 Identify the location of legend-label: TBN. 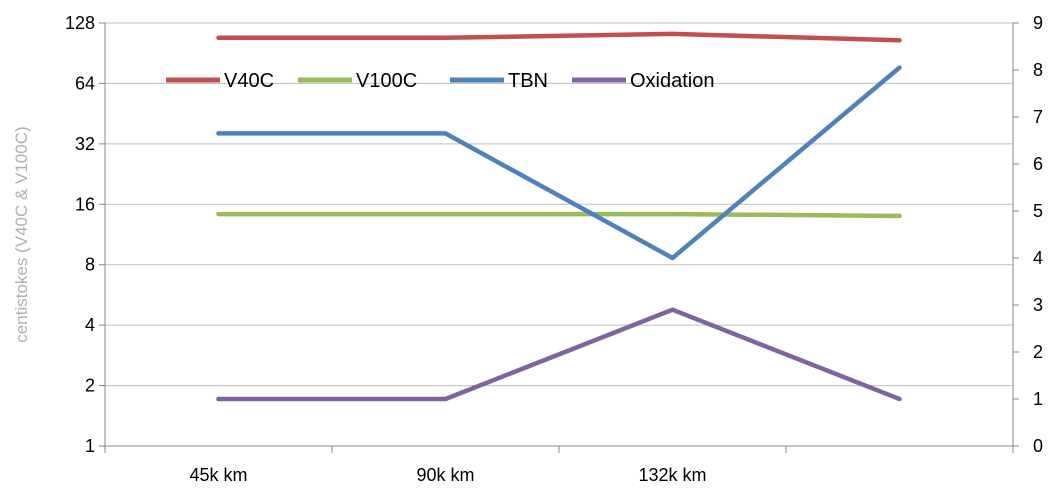
(528, 81).